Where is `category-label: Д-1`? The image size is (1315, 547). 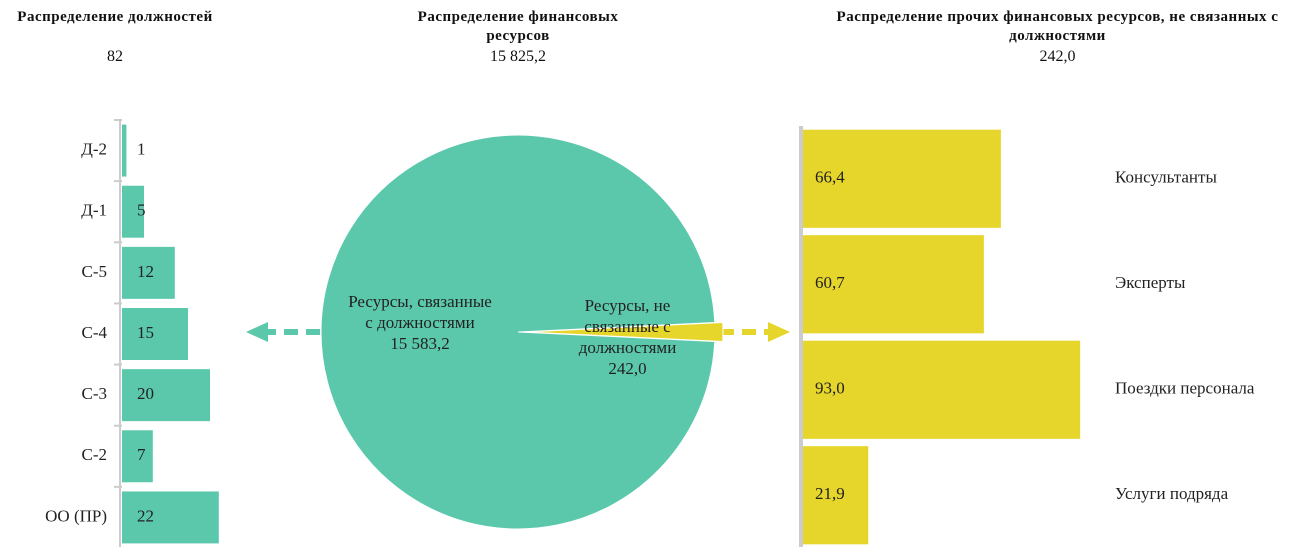
category-label: Д-1 is located at coordinates (94, 210).